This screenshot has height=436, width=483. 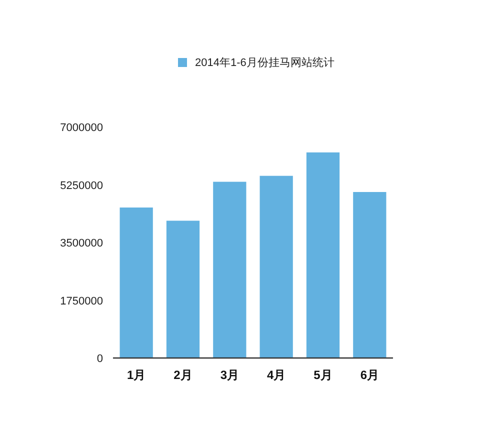 What do you see at coordinates (81, 128) in the screenshot?
I see `y-tick-label: 7000000` at bounding box center [81, 128].